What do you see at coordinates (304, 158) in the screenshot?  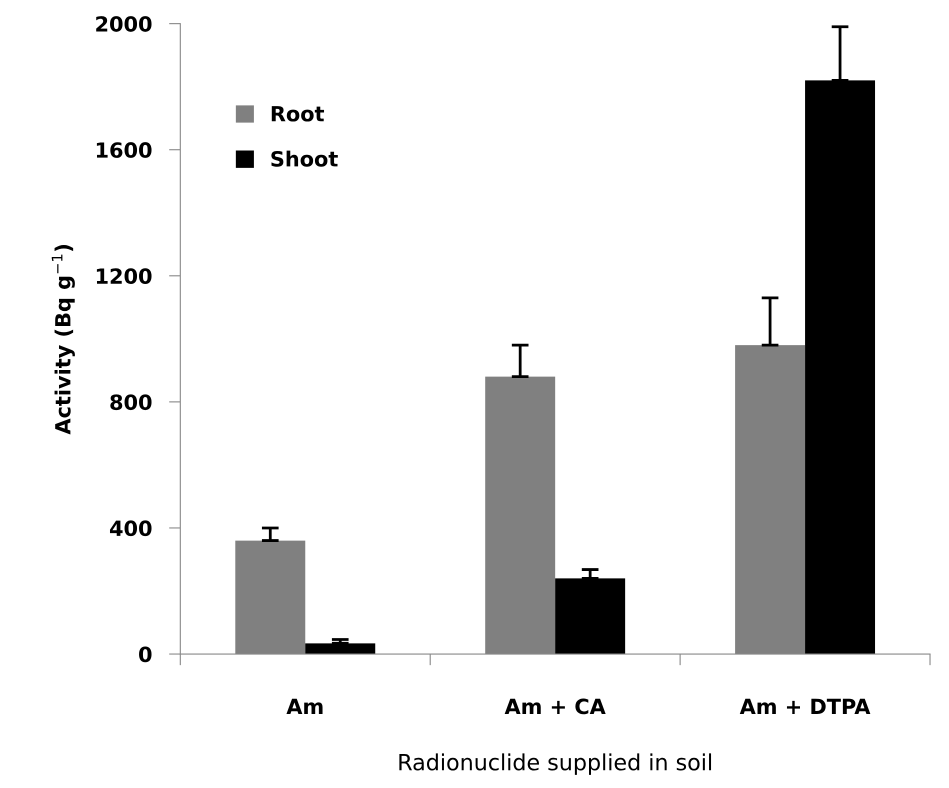 I see `legend-label: Shoot` at bounding box center [304, 158].